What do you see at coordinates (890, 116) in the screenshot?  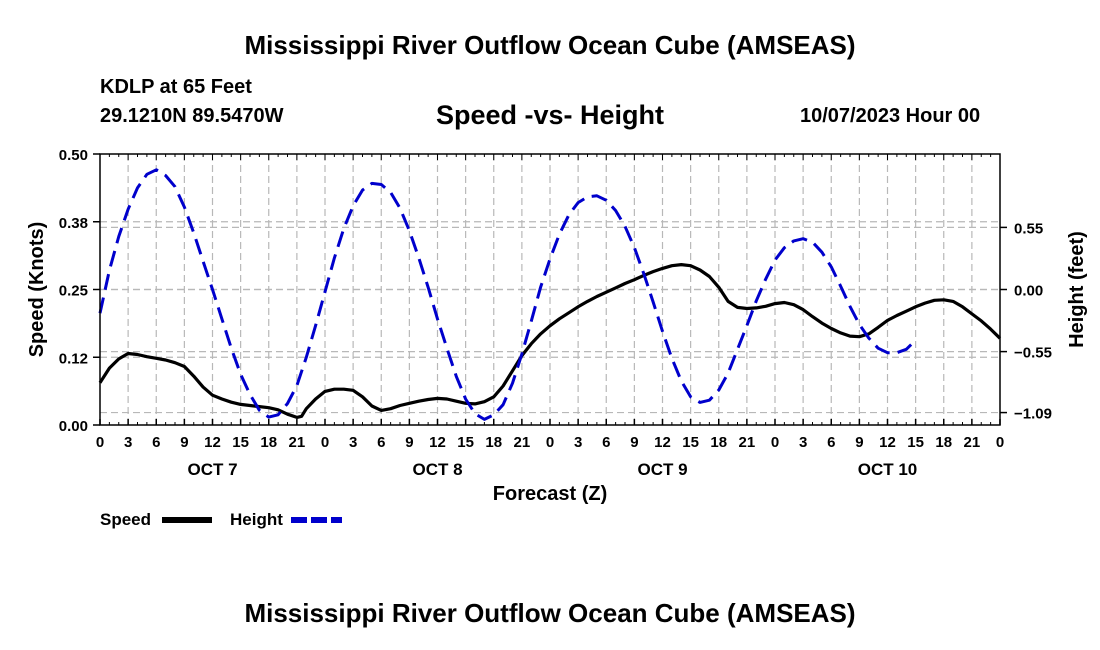 I see `forecast-datetime: 10/07/2023 Hour 00` at bounding box center [890, 116].